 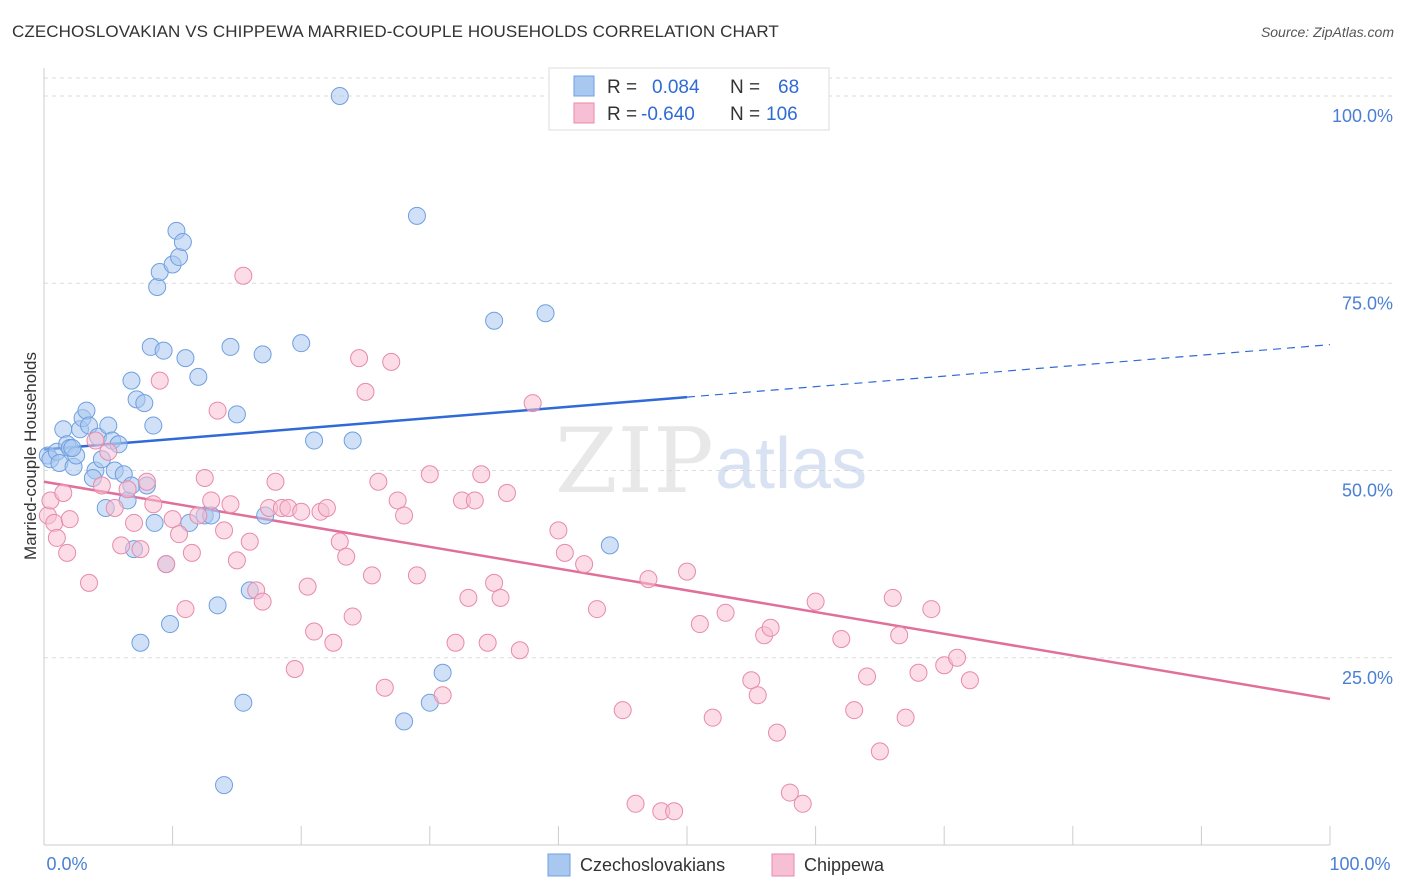 What do you see at coordinates (745, 114) in the screenshot?
I see `legend-n-label: N =` at bounding box center [745, 114].